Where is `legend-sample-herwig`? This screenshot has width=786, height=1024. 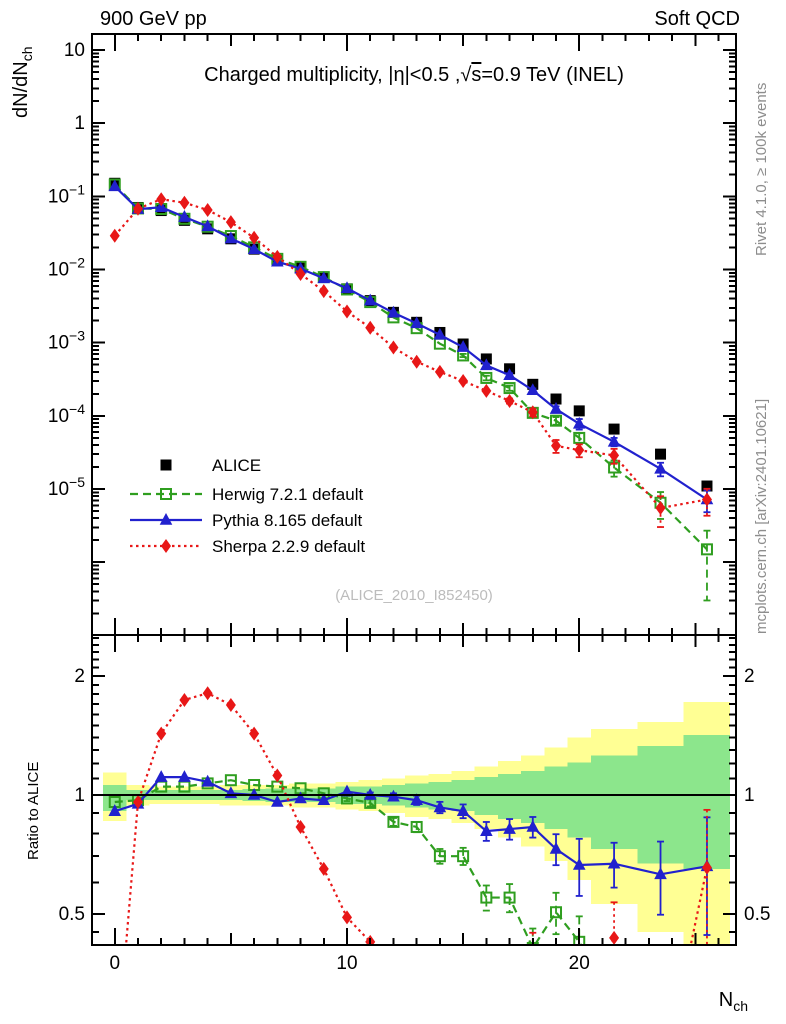 legend-sample-herwig is located at coordinates (166, 494).